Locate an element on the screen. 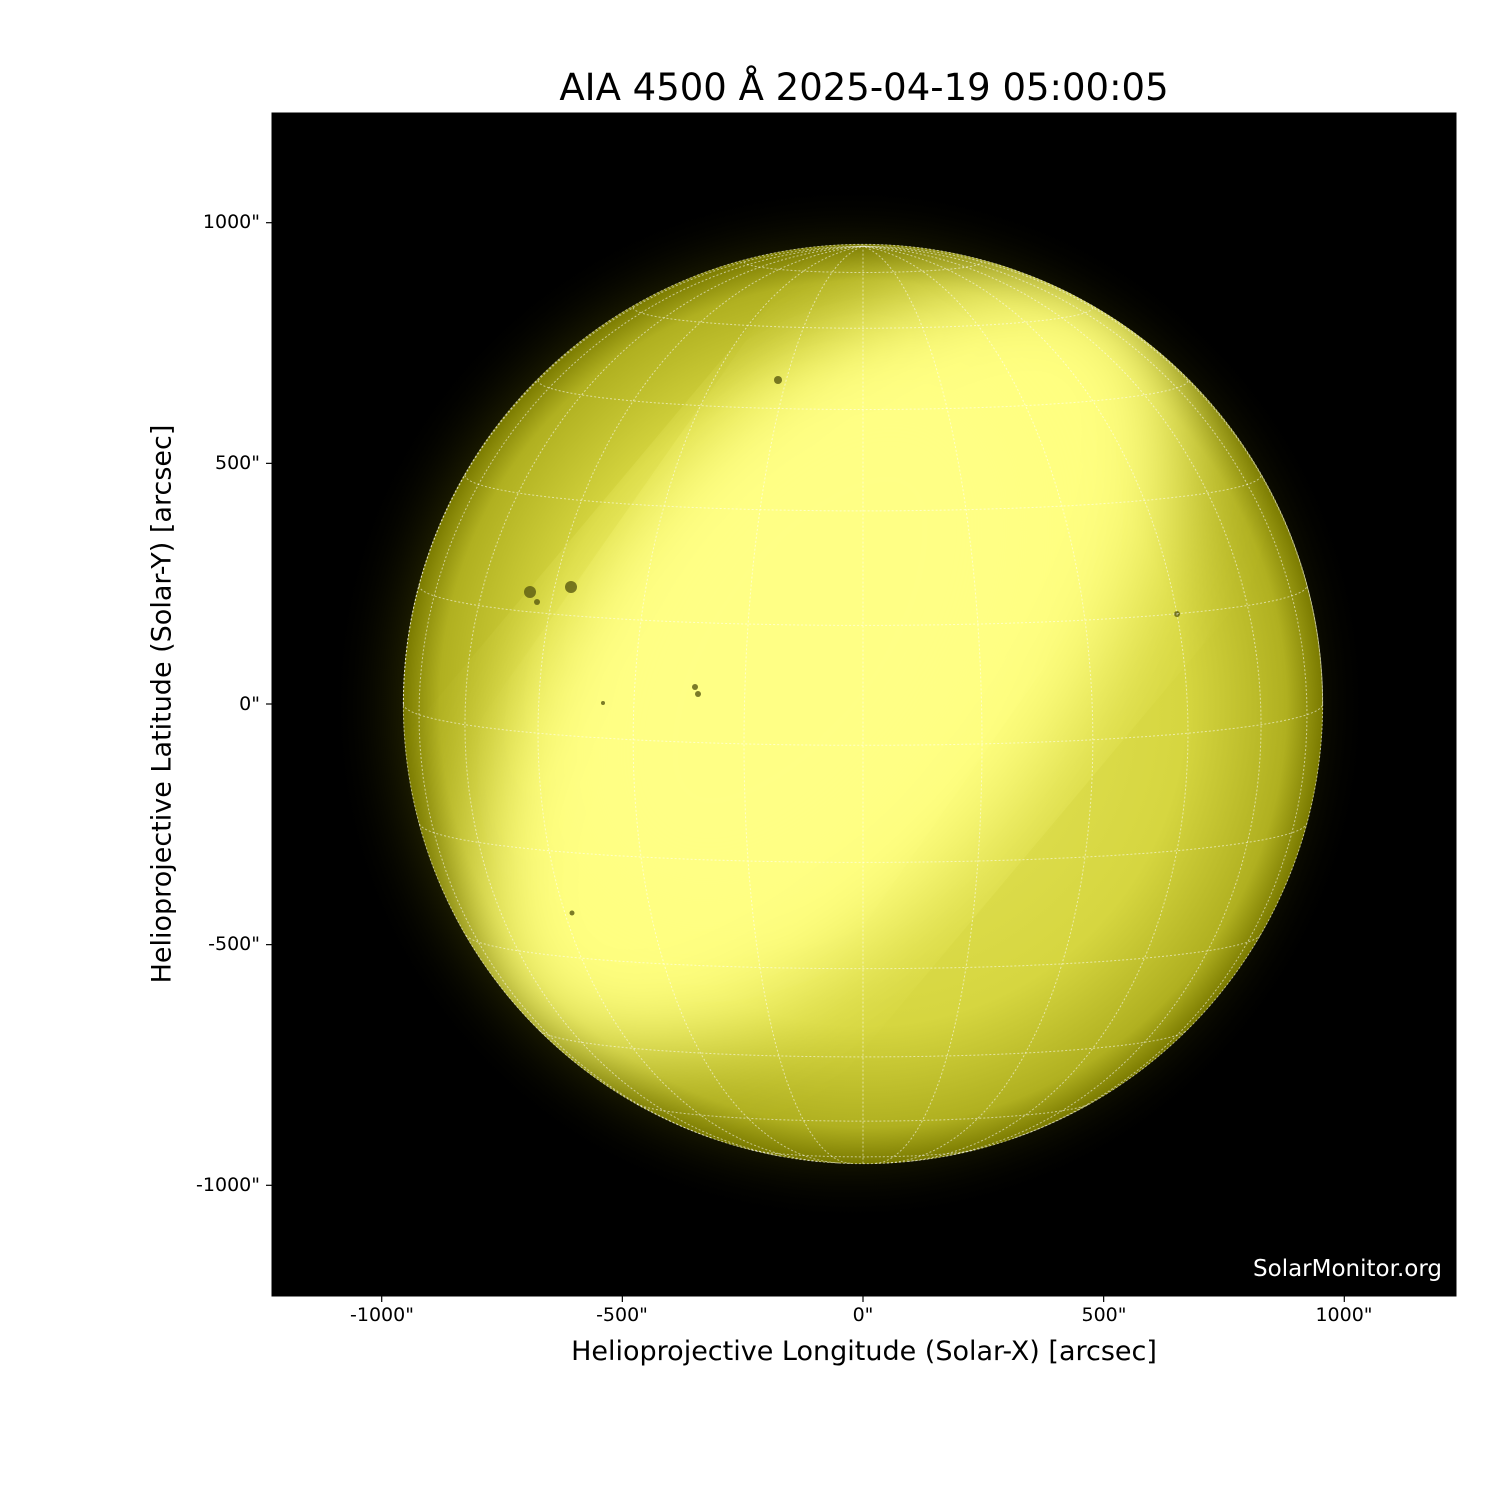 The width and height of the screenshot is (1500, 1500). y-tick-label: 0" is located at coordinates (249, 704).